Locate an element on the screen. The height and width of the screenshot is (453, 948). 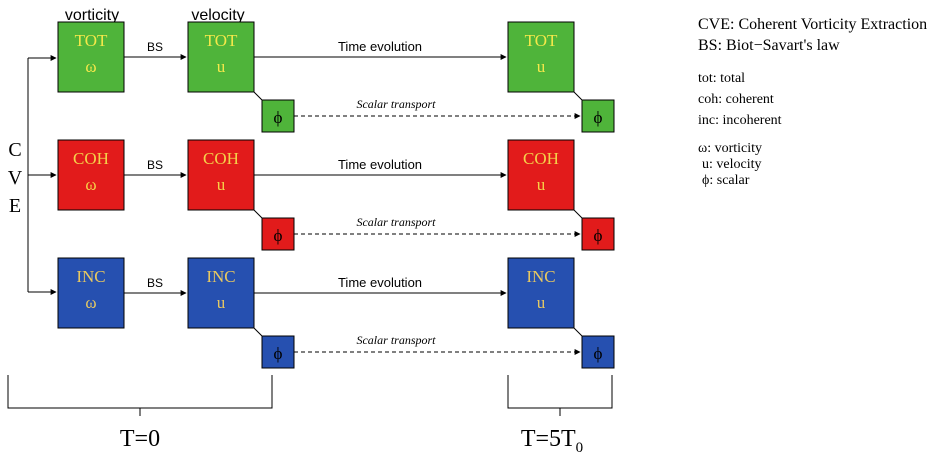
coh-bs-label: BS is located at coordinates (155, 165).